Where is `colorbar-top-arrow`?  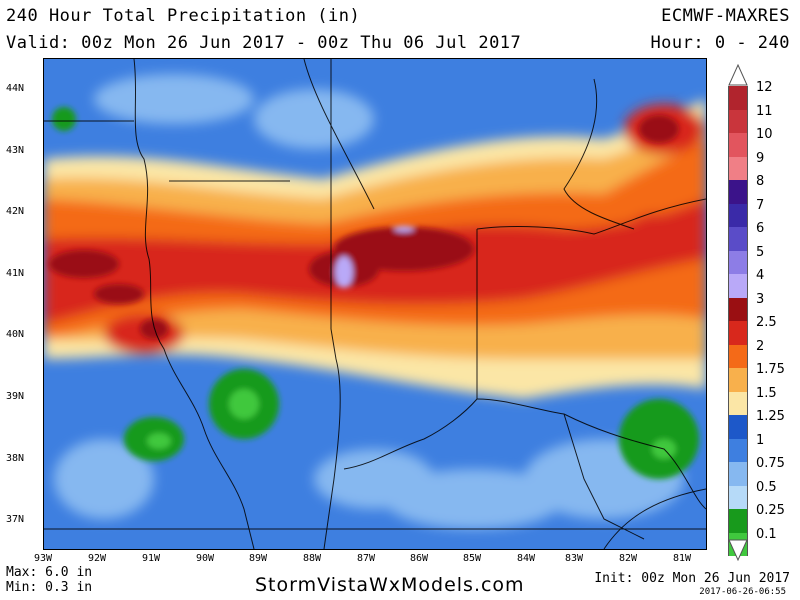 colorbar-top-arrow is located at coordinates (738, 75).